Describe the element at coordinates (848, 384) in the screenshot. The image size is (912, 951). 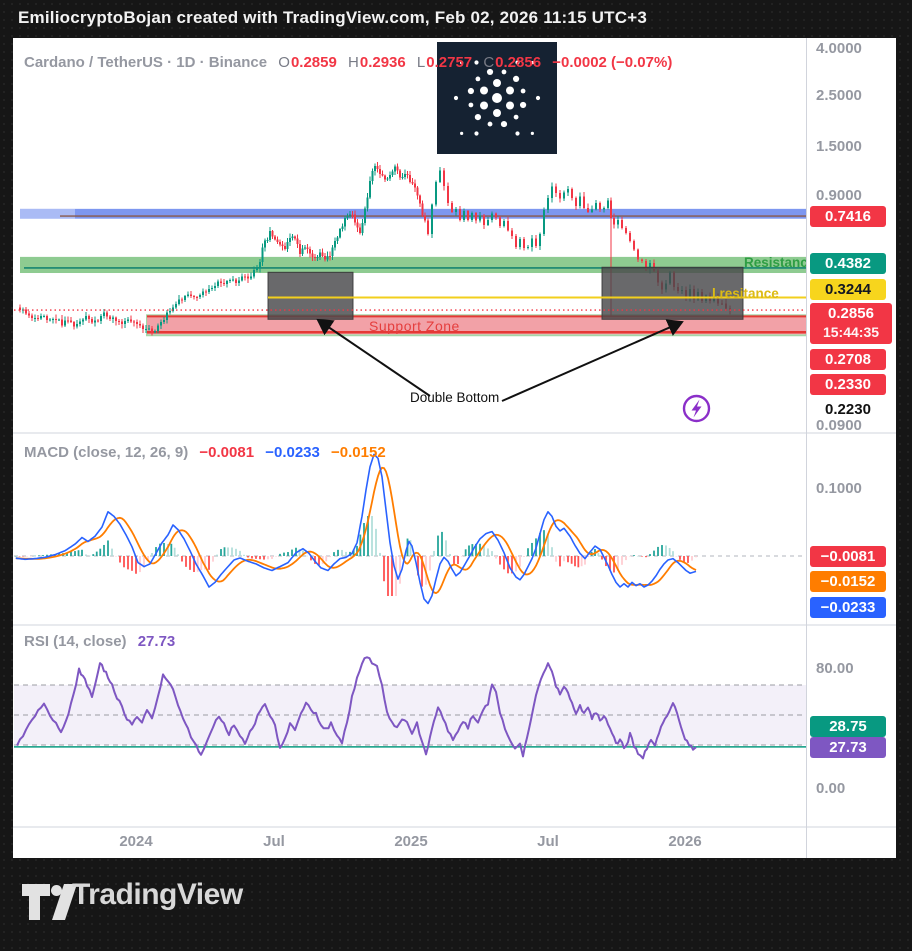
I see `axis-badge: 0.2330` at that location.